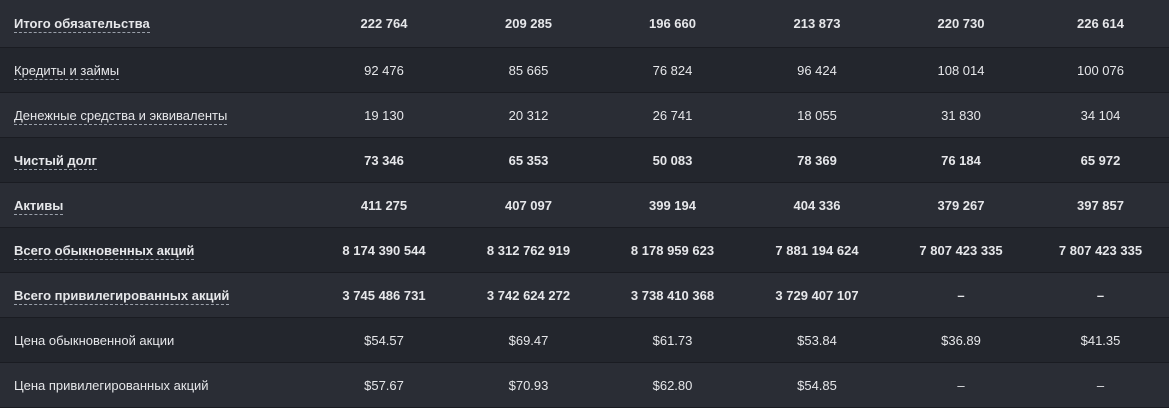 This screenshot has width=1169, height=408. Describe the element at coordinates (1100, 340) in the screenshot. I see `table-cell: $41.35` at that location.